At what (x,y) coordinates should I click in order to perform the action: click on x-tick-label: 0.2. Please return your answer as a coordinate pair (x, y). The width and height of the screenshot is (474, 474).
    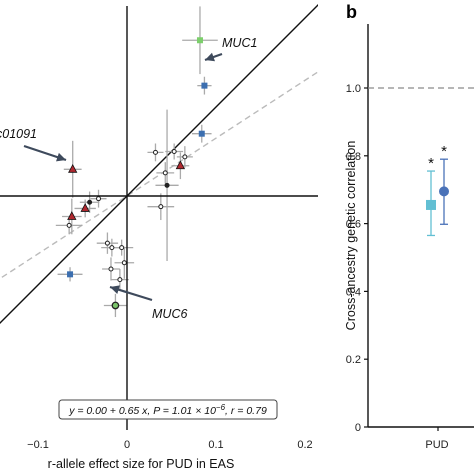
    Looking at the image, I should click on (304, 445).